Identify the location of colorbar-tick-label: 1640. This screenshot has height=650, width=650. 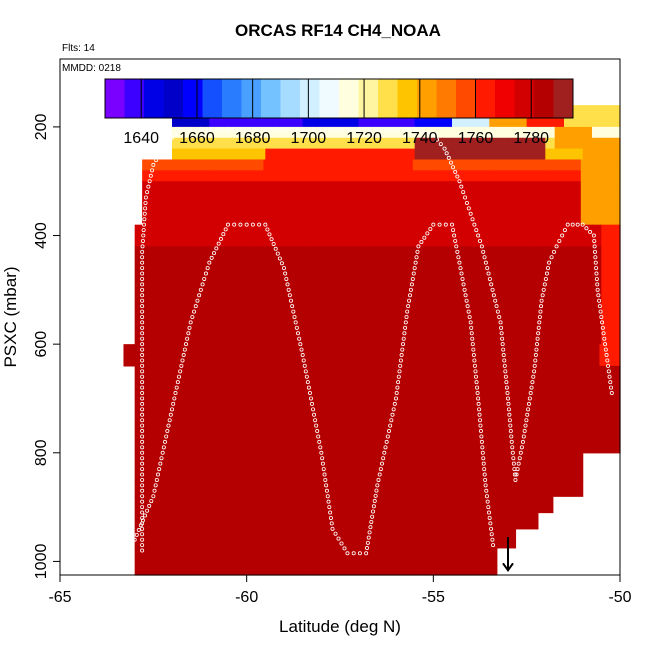
(141, 138).